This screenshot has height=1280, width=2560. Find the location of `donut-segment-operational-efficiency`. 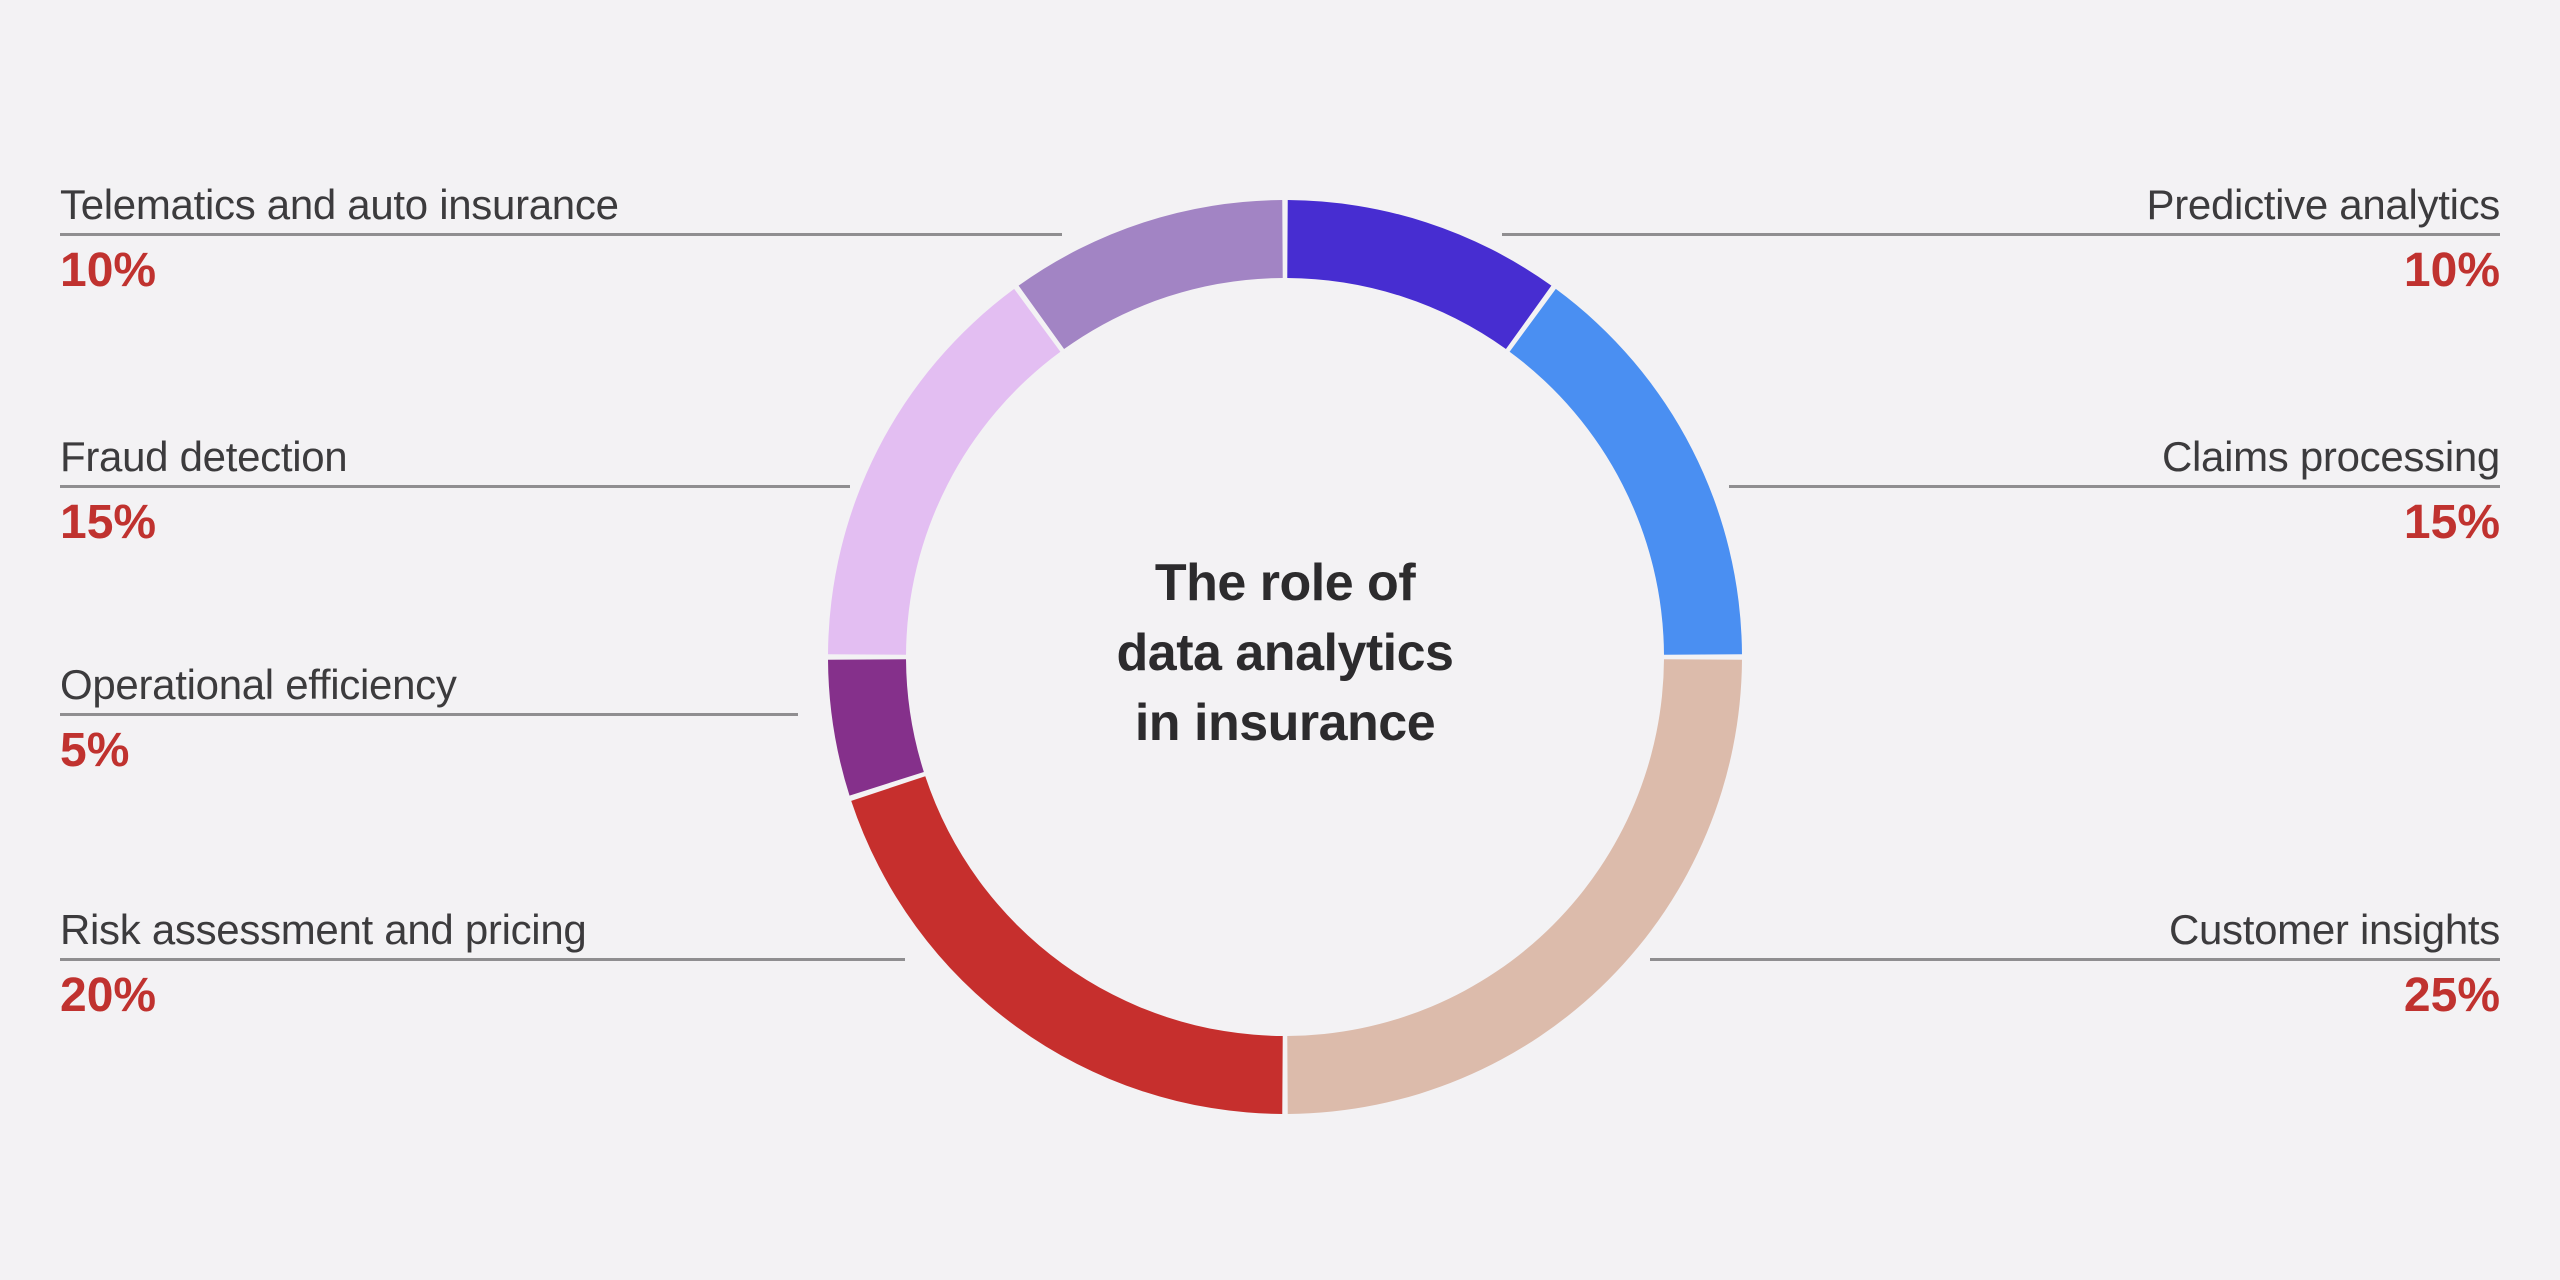

donut-segment-operational-efficiency is located at coordinates (876, 727).